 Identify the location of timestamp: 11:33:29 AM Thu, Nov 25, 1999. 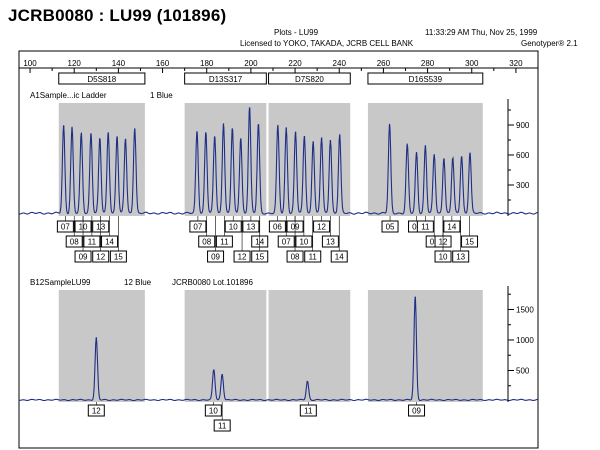
(481, 32).